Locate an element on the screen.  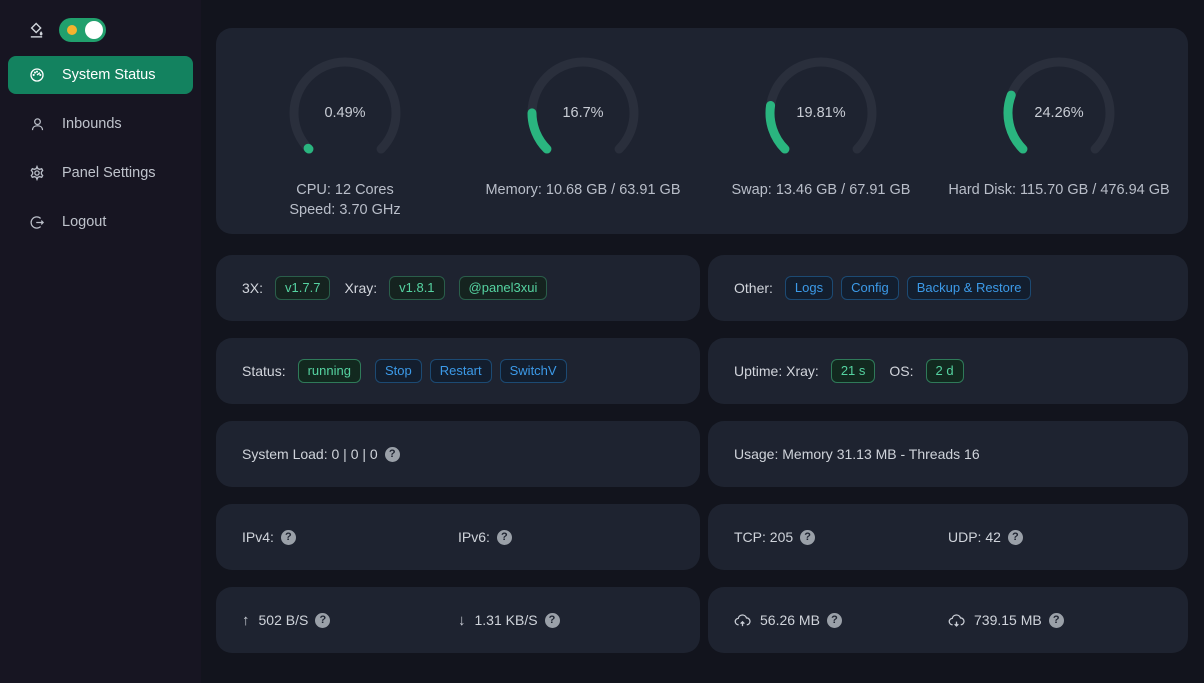
logout-icon is located at coordinates (37, 222).